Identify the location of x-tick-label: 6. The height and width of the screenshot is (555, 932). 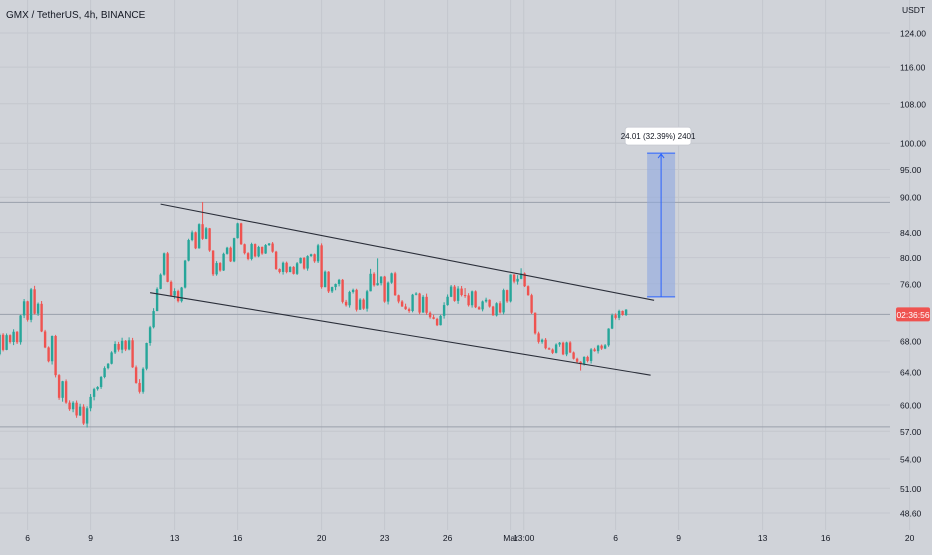
(615, 538).